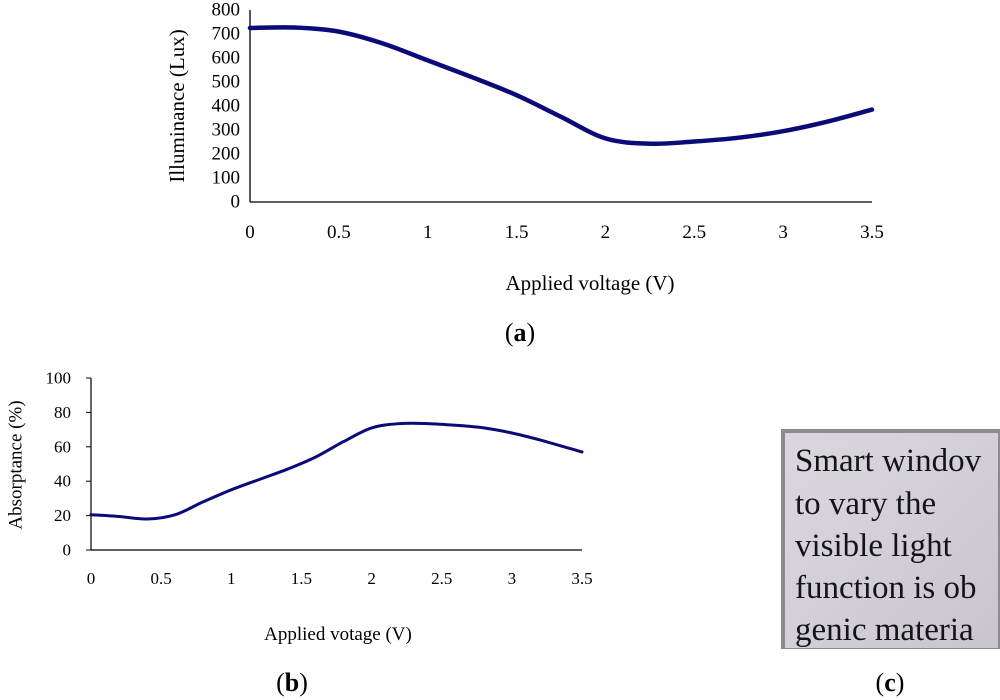  I want to click on chart-a-series, so click(561, 86).